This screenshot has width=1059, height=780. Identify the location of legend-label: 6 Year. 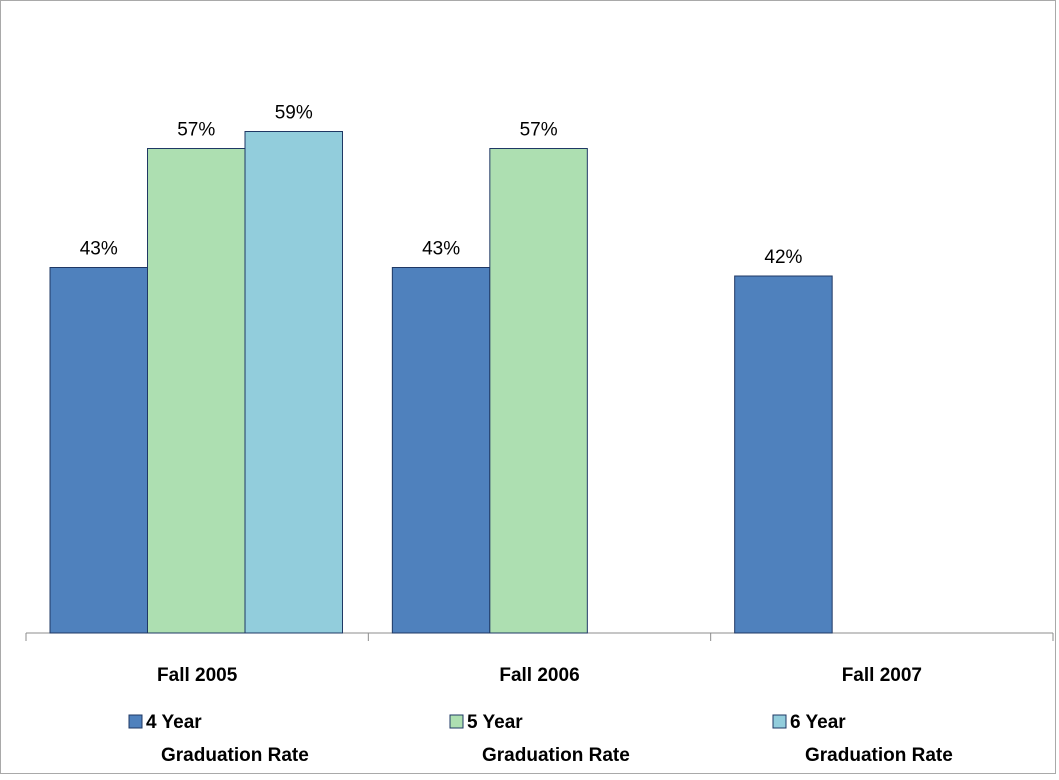
(818, 722).